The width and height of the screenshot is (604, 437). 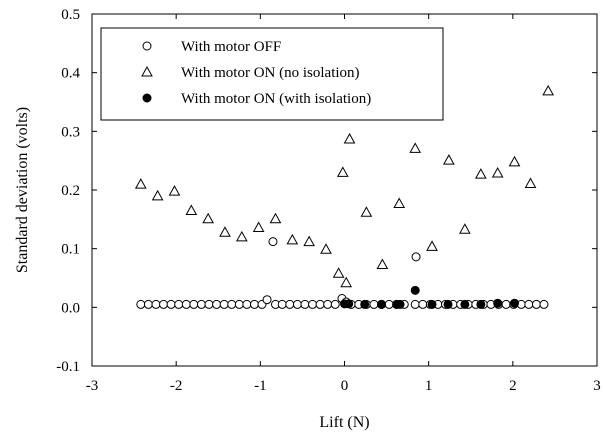 What do you see at coordinates (70, 308) in the screenshot?
I see `y-tick-label: 0.0` at bounding box center [70, 308].